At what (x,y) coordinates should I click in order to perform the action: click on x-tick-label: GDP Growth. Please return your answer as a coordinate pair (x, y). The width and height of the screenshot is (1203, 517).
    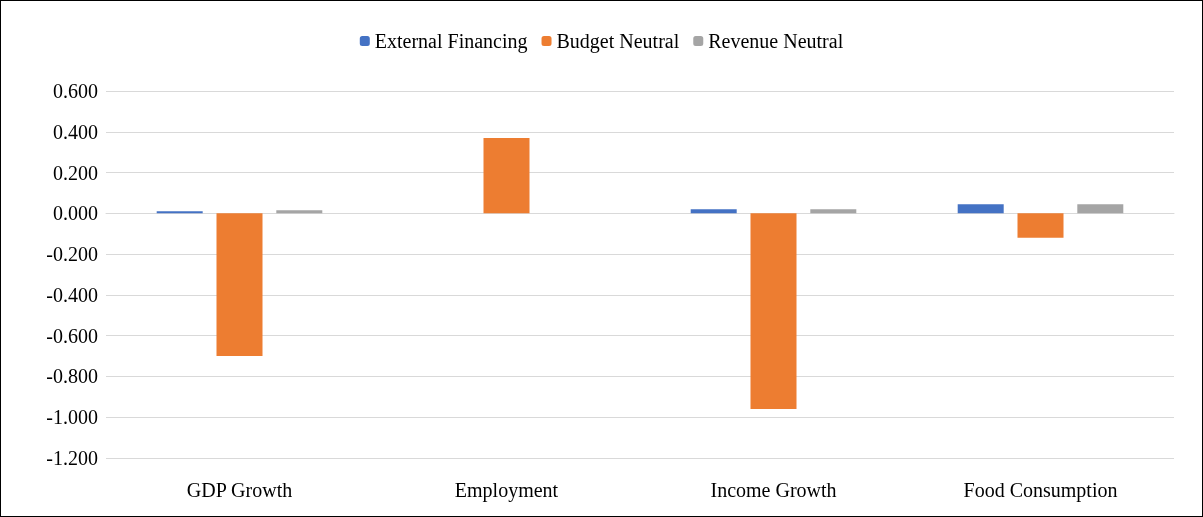
    Looking at the image, I should click on (239, 490).